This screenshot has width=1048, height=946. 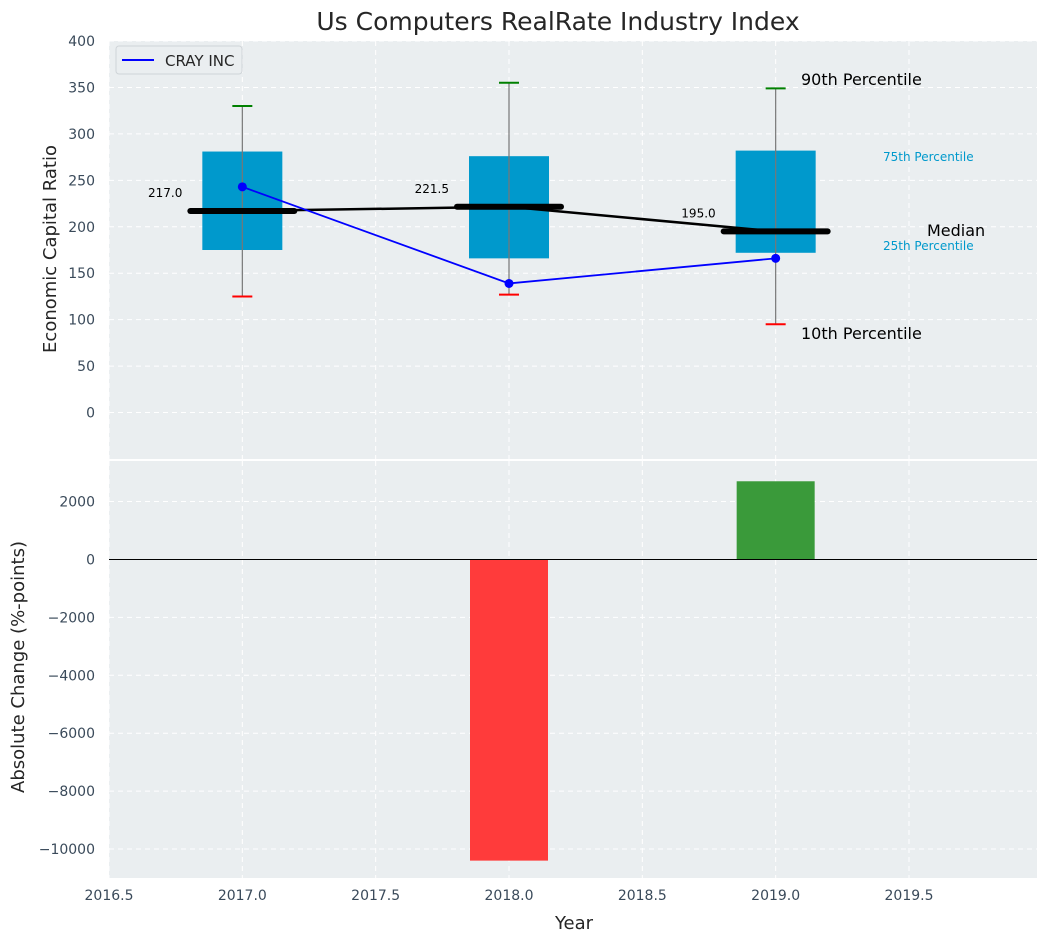 What do you see at coordinates (698, 213) in the screenshot?
I see `median-value-label: 195.0` at bounding box center [698, 213].